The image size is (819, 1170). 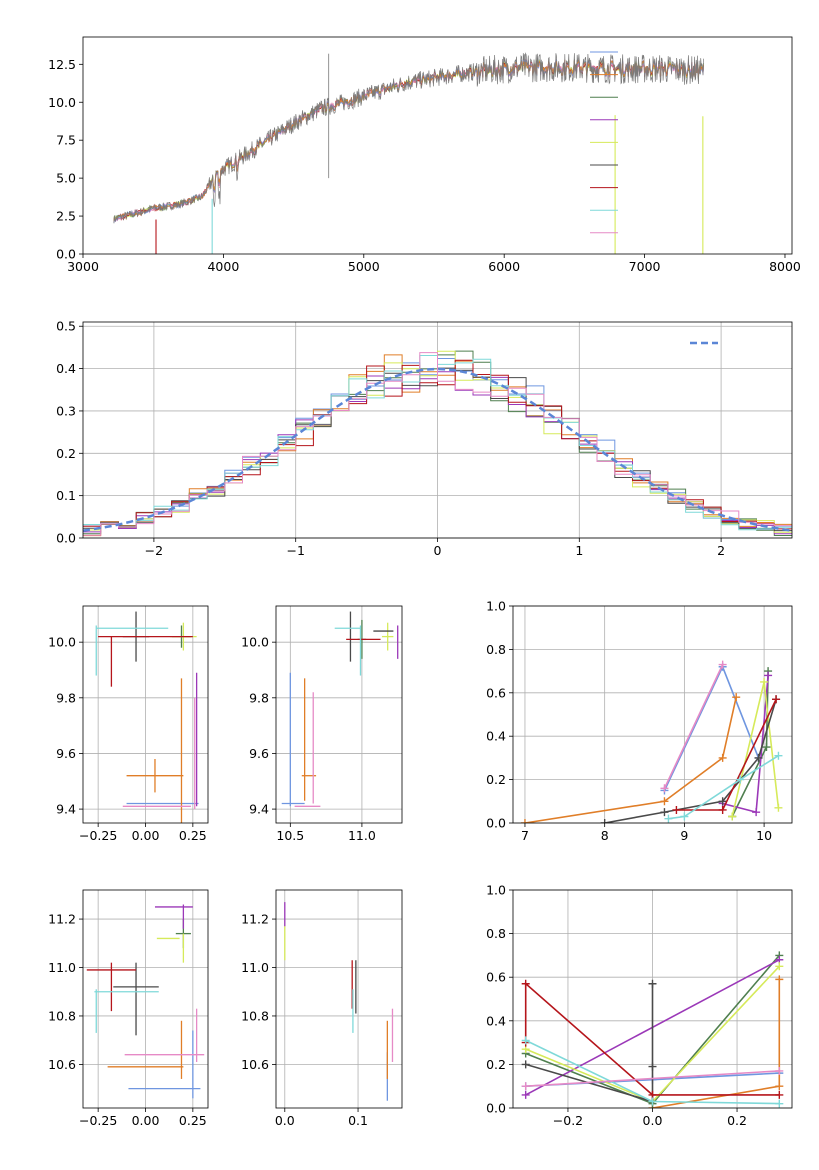 I want to click on y-tick-label: 1.0, so click(x=496, y=606).